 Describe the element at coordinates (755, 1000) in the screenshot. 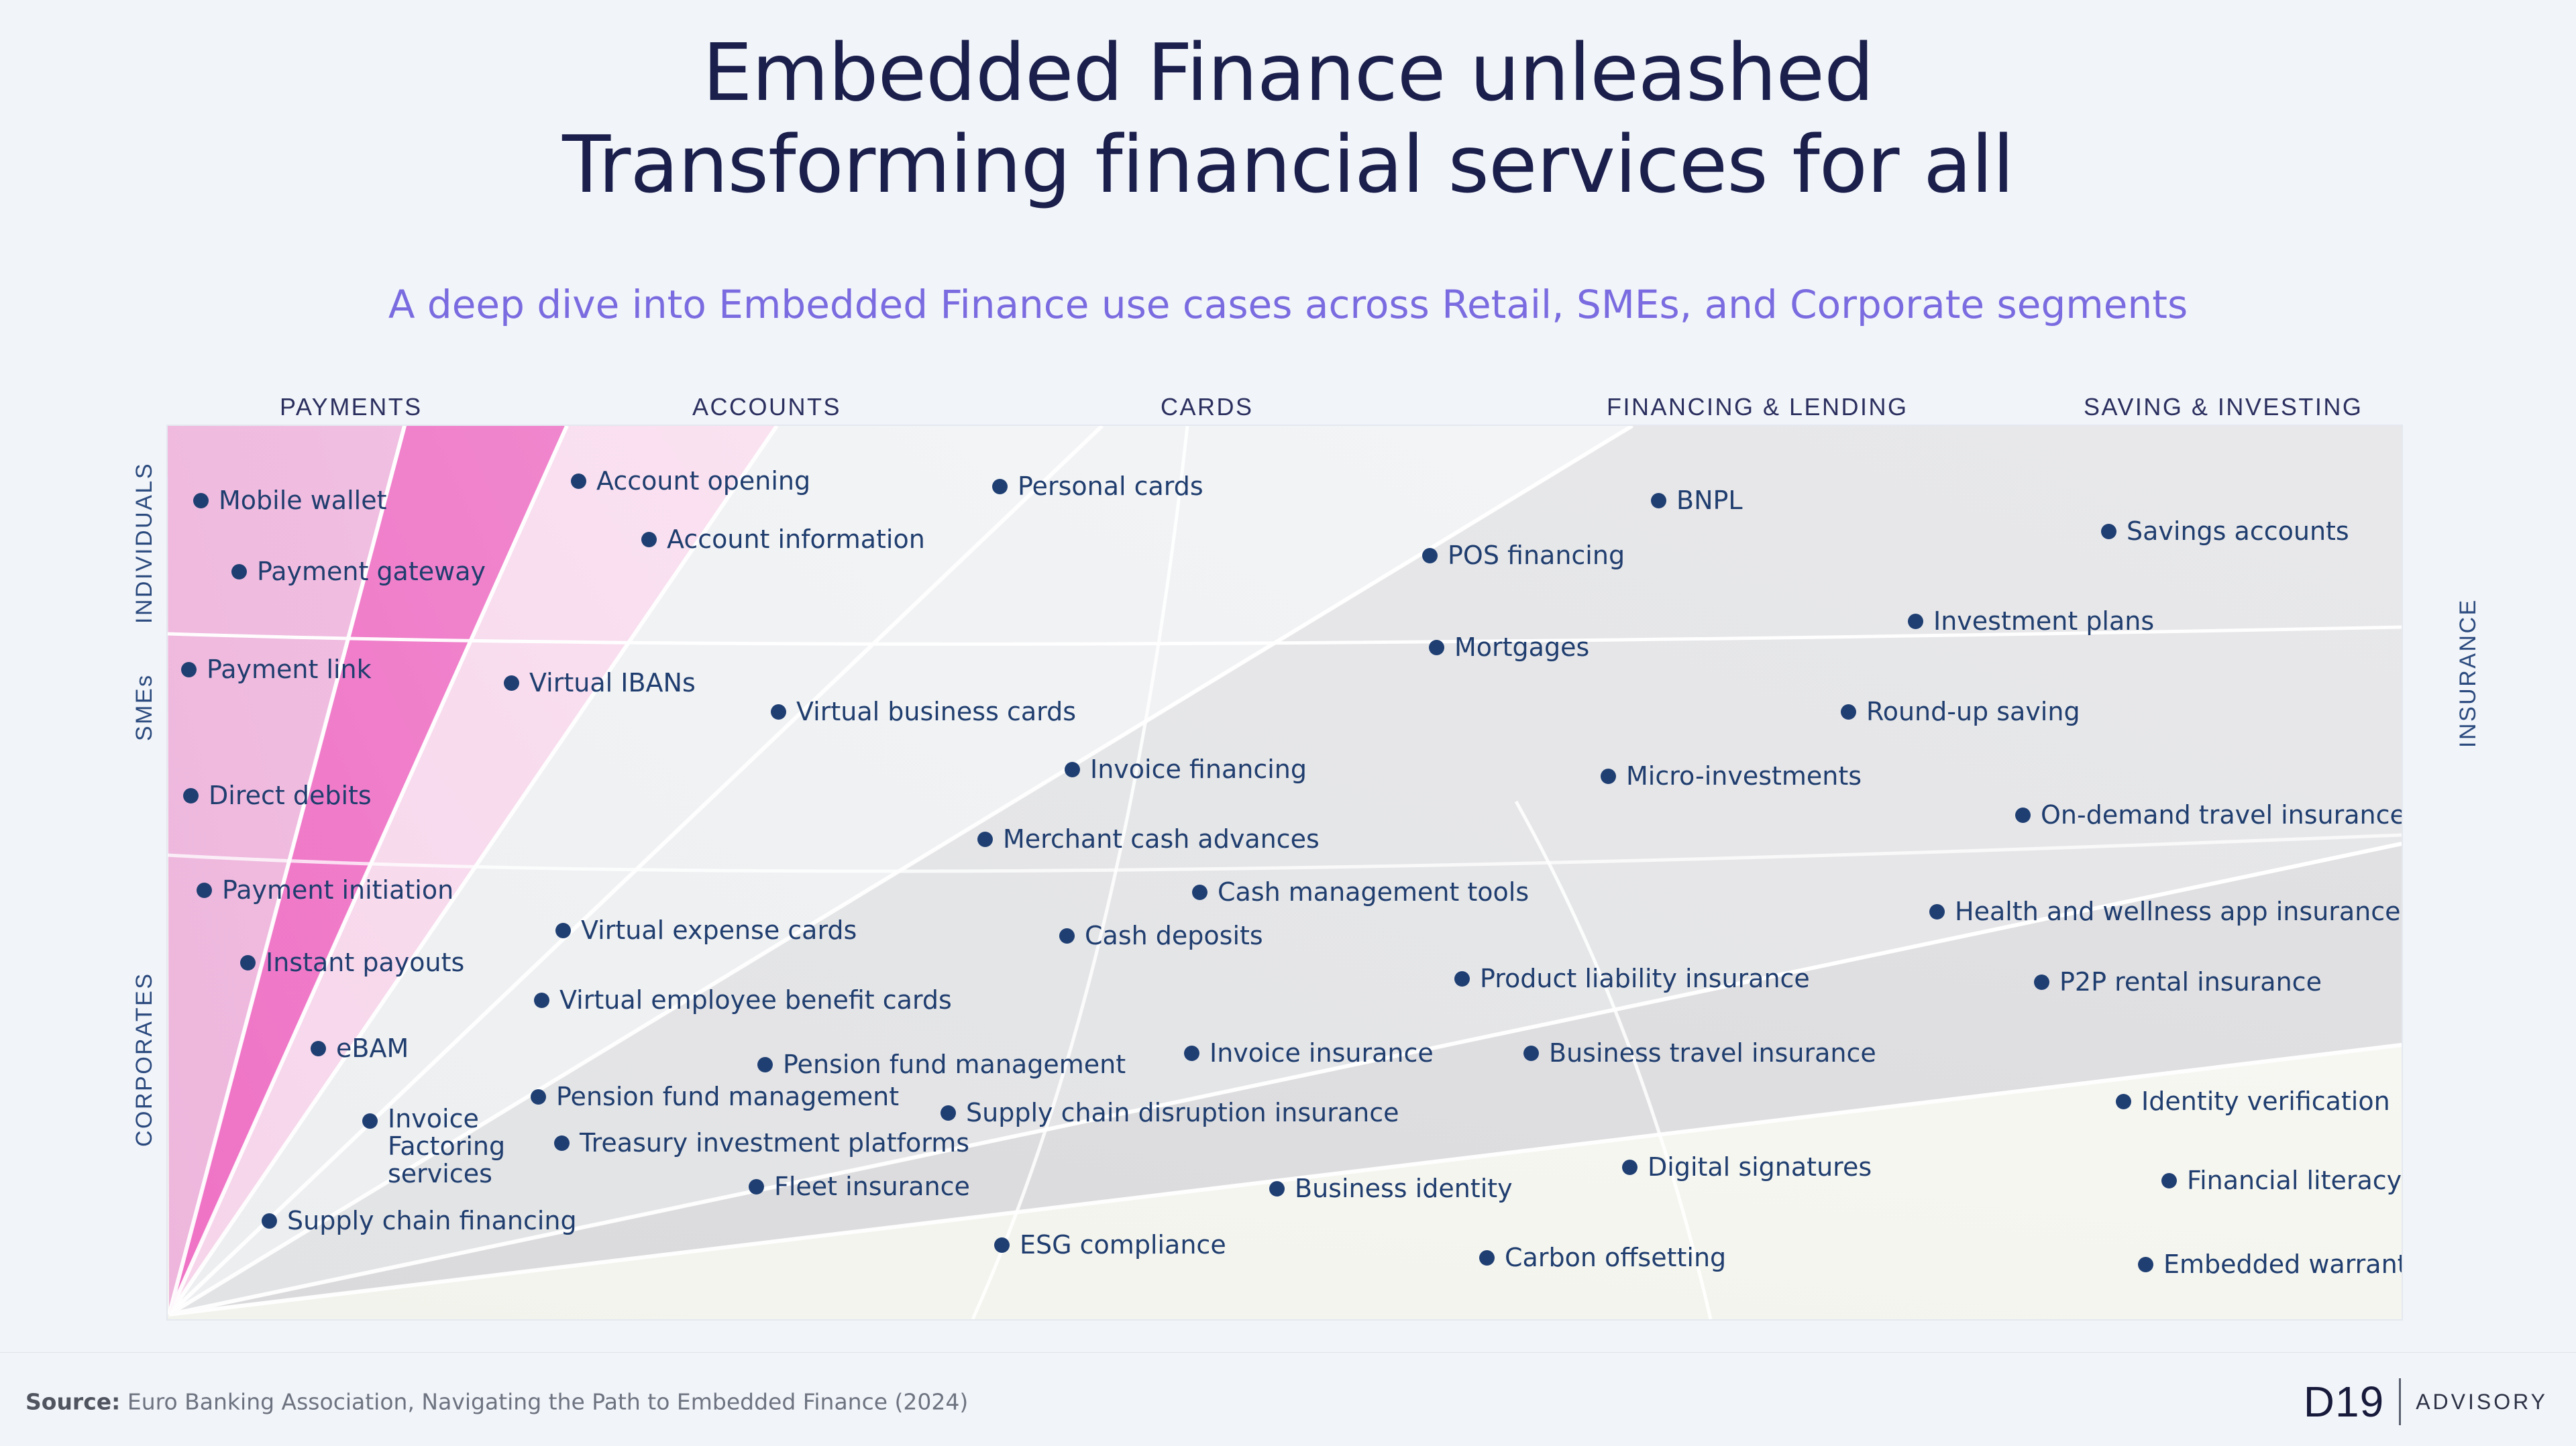

I see `use-case-label: Virtual employee benefit cards` at that location.